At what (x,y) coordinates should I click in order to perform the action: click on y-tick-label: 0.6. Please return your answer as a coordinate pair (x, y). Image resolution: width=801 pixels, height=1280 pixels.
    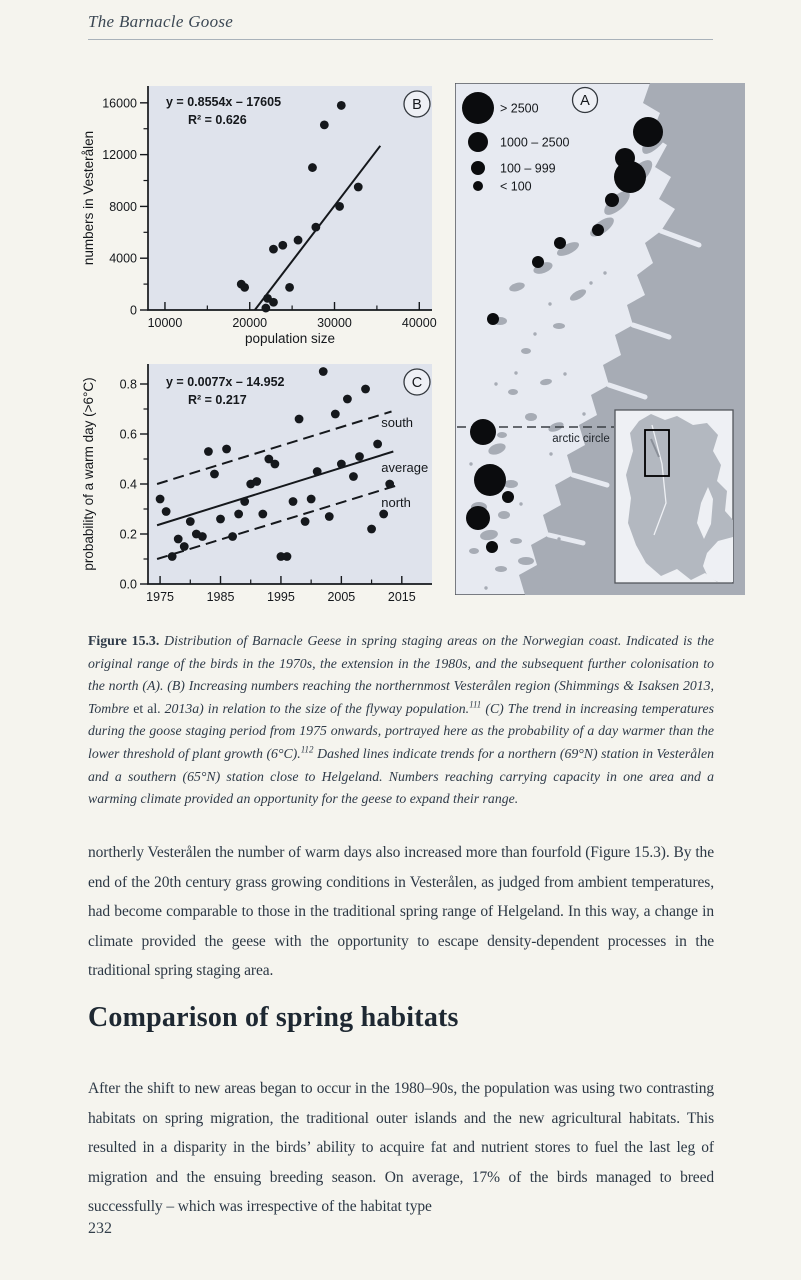
    Looking at the image, I should click on (128, 435).